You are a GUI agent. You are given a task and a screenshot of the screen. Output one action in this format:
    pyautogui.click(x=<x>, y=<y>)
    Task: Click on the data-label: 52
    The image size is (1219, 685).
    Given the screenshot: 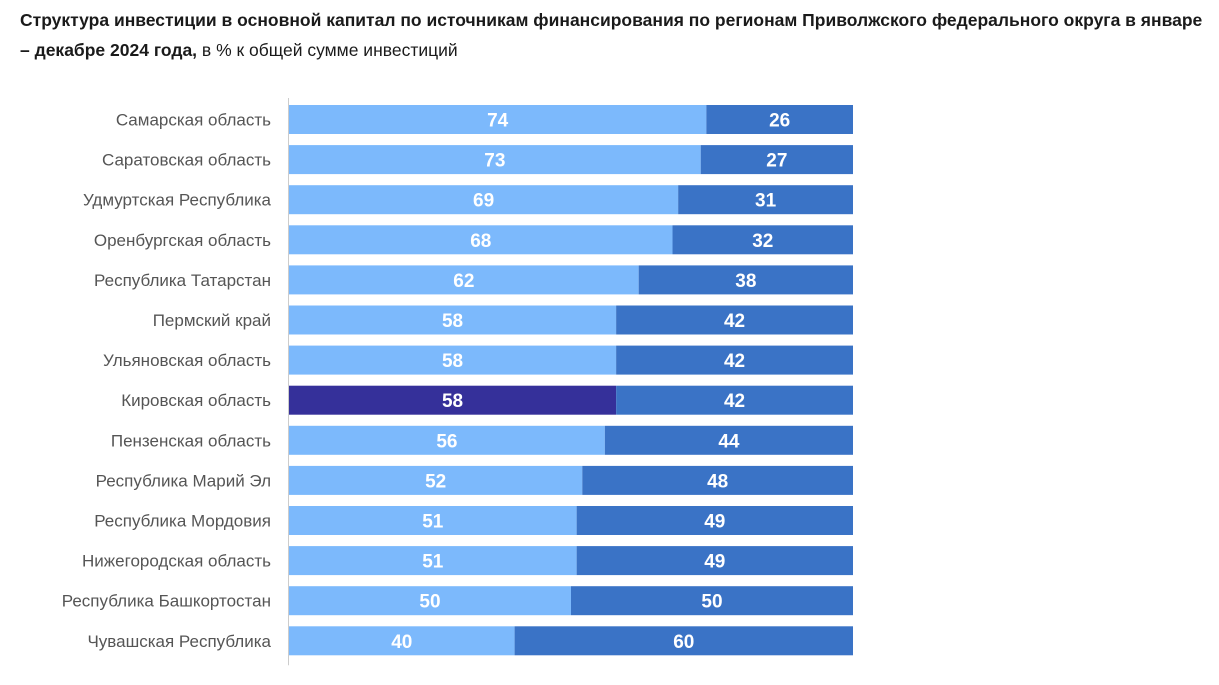 What is the action you would take?
    pyautogui.click(x=435, y=481)
    